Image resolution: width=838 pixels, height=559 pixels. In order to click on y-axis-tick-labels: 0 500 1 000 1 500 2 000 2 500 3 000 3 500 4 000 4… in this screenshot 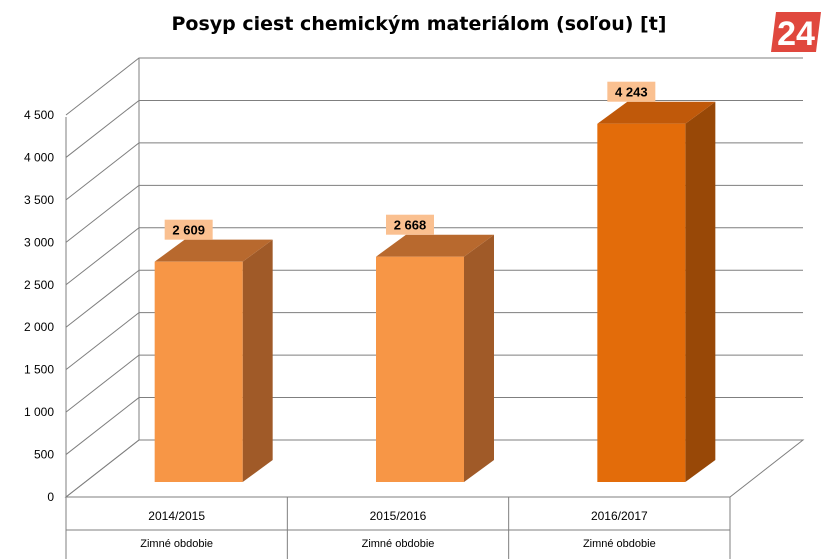, I will do `click(39, 306)`.